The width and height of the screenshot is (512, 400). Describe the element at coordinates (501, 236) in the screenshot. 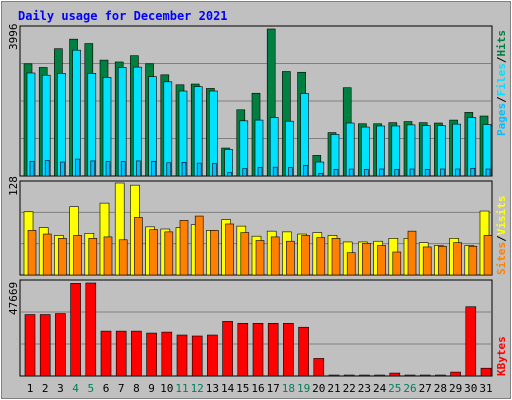

I see `legend-visits-sites: Sites/Visits` at that location.